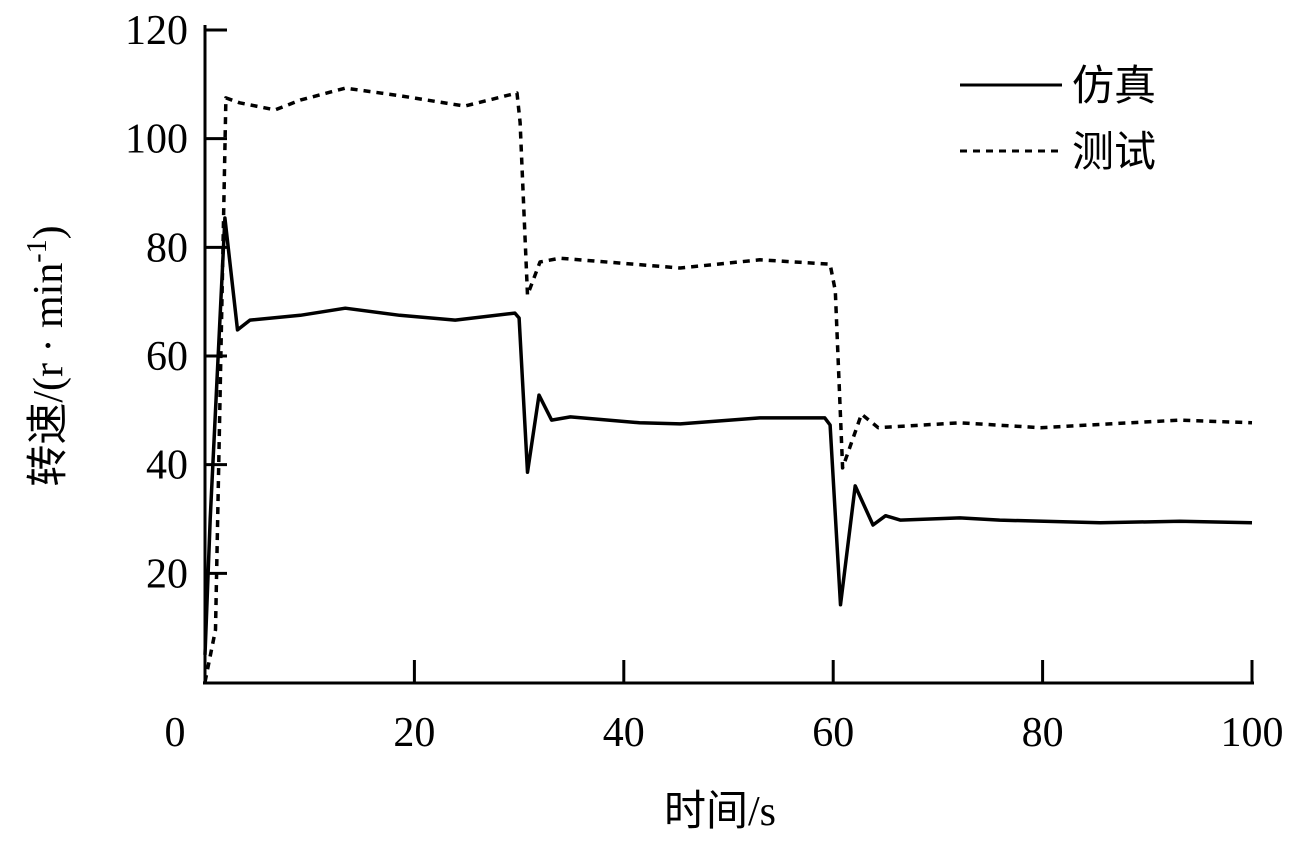  What do you see at coordinates (1114, 87) in the screenshot?
I see `legend-label-simulation: 仿真` at bounding box center [1114, 87].